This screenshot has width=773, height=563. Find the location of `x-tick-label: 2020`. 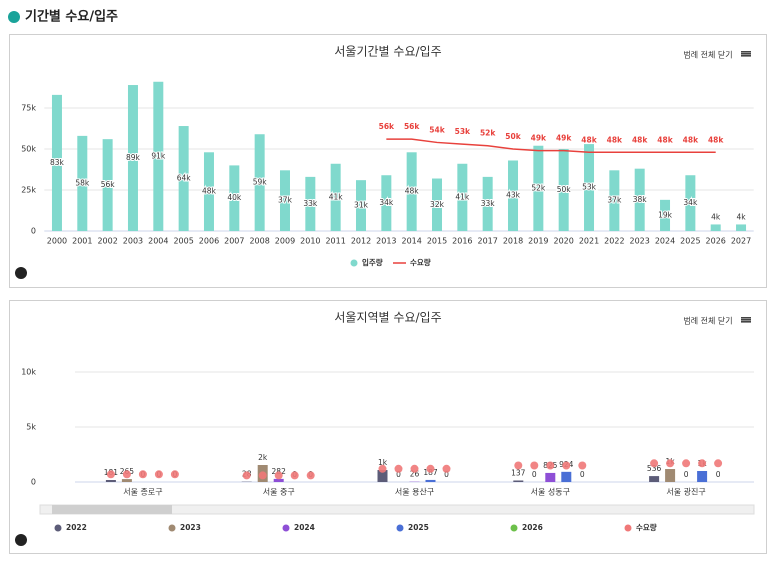

x-tick-label: 2020 is located at coordinates (564, 241).